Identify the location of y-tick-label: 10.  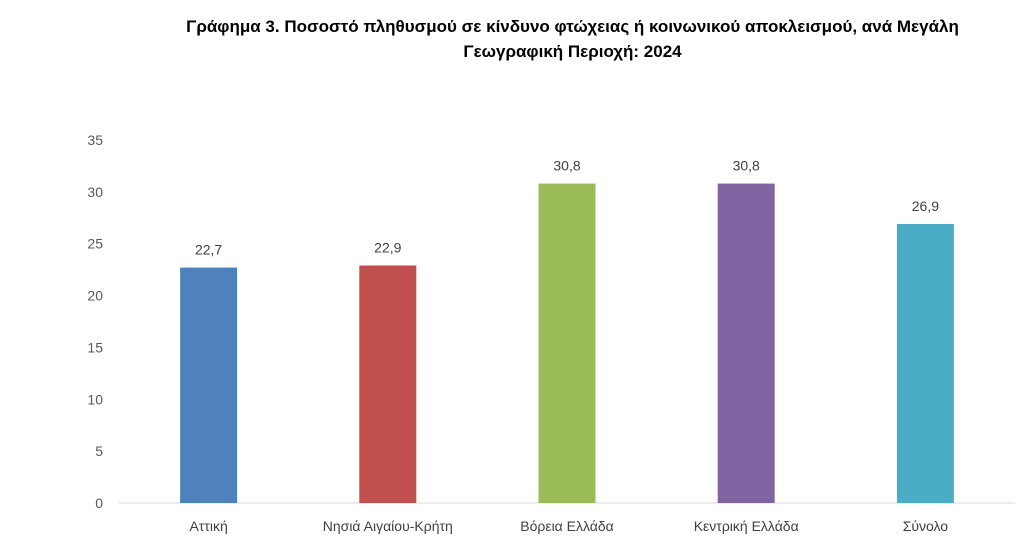
(95, 399).